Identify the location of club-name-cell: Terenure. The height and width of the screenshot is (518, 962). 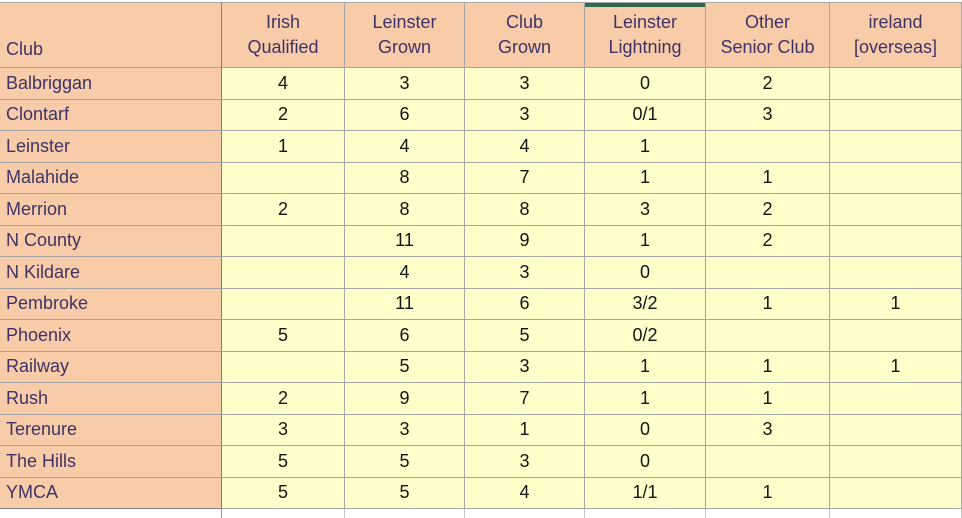
(111, 430).